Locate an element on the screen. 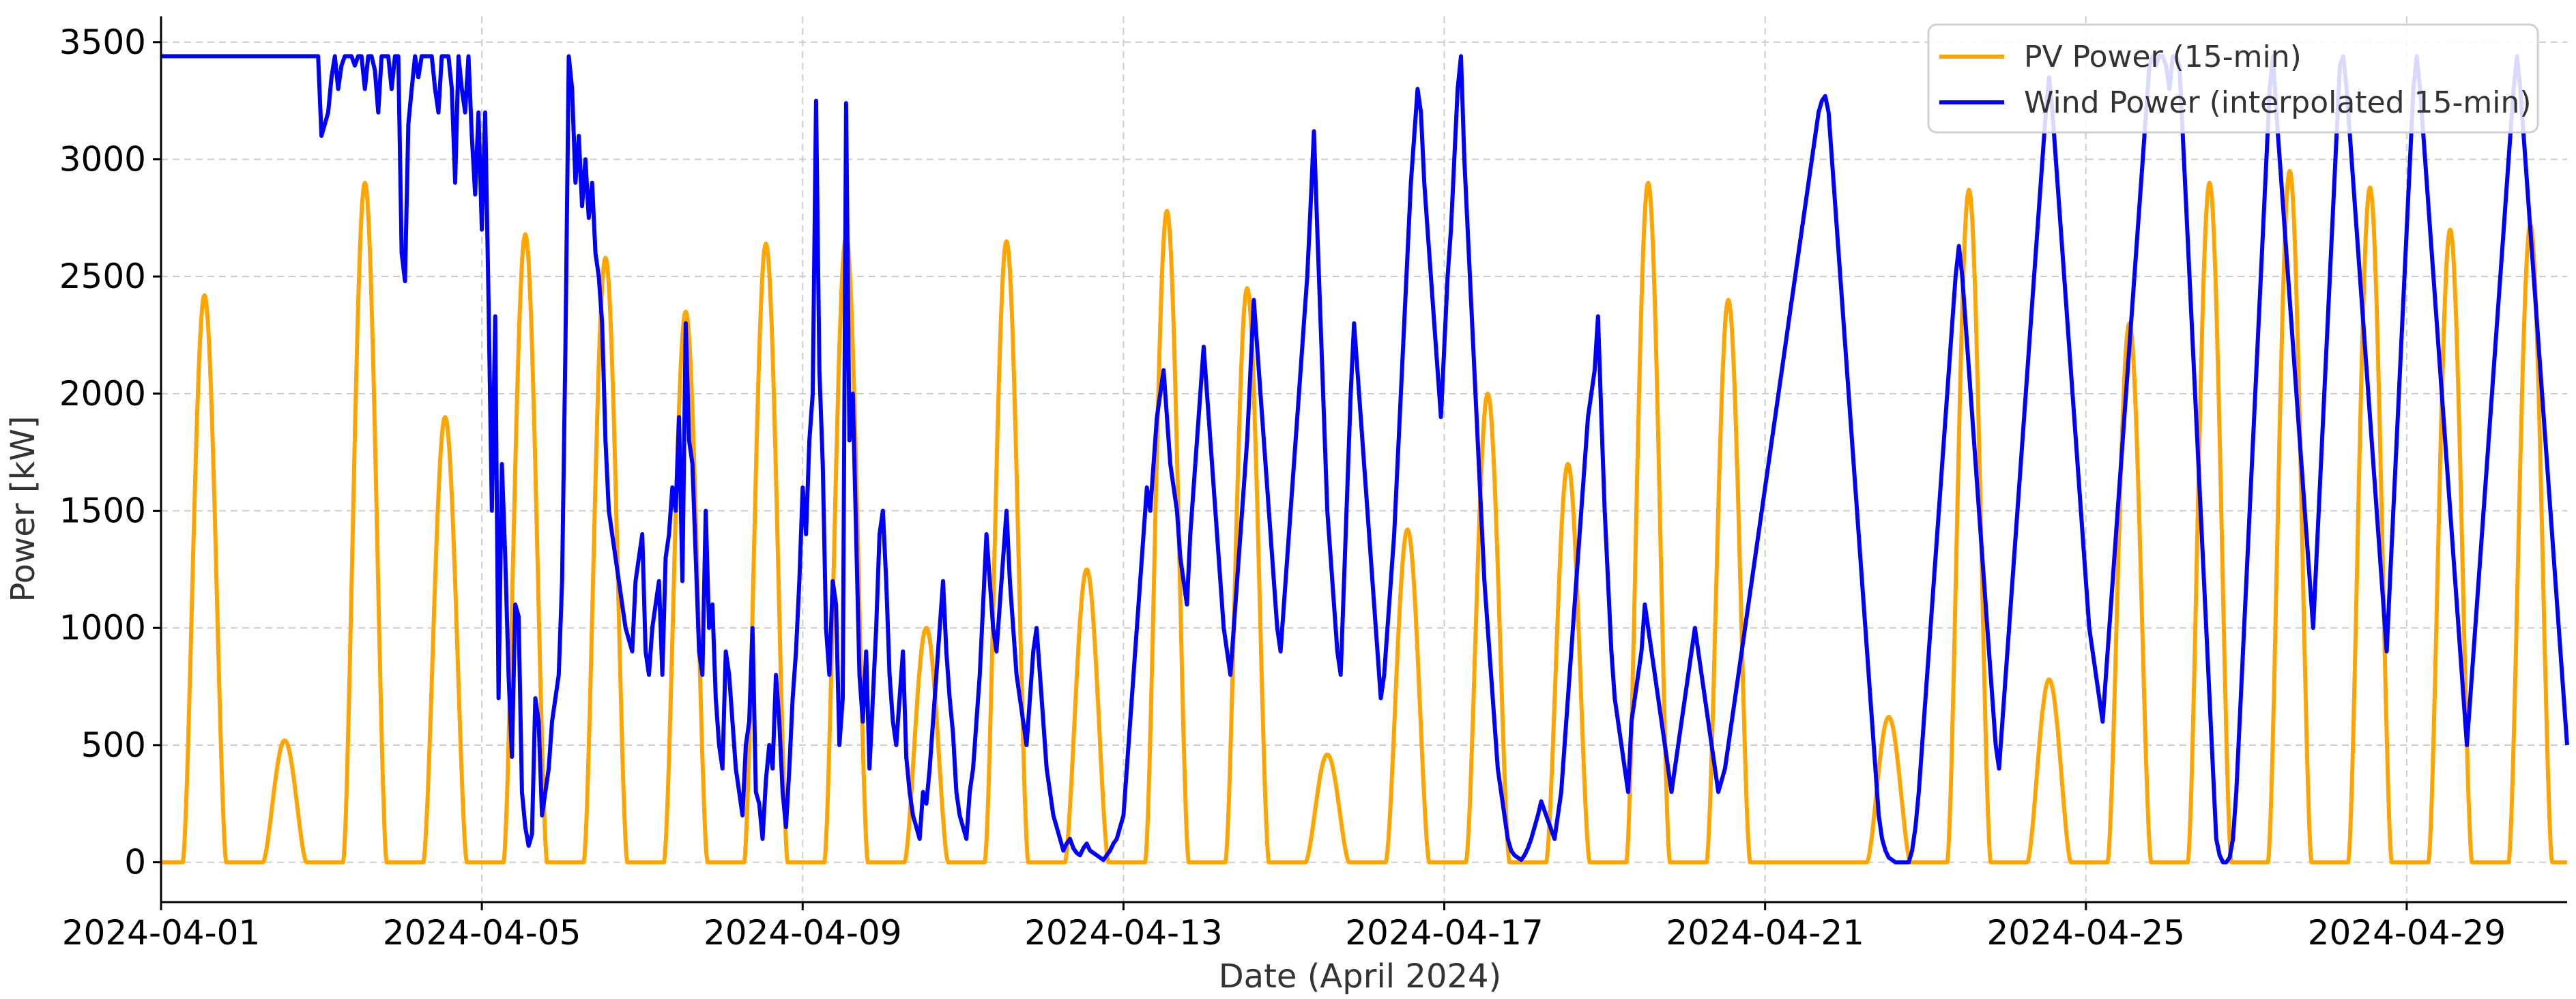 The image size is (2576, 999). x-tick-label: 2024-04-21 is located at coordinates (1765, 933).